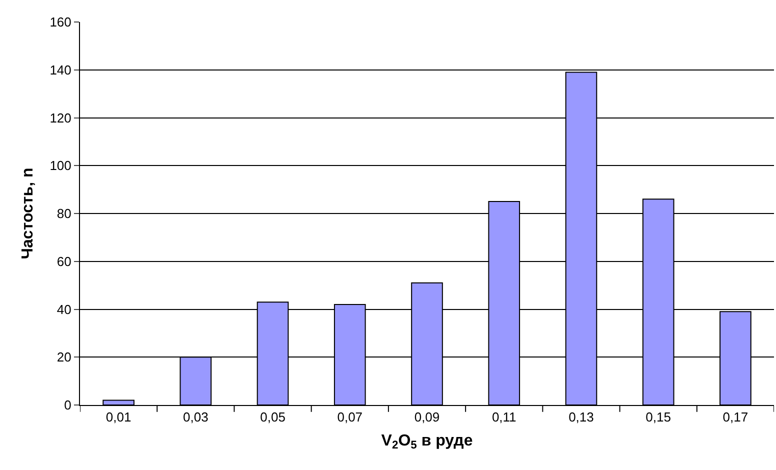  What do you see at coordinates (427, 442) in the screenshot?
I see `x-axis-title: V$_{2}$O$_{5}$ в руде` at bounding box center [427, 442].